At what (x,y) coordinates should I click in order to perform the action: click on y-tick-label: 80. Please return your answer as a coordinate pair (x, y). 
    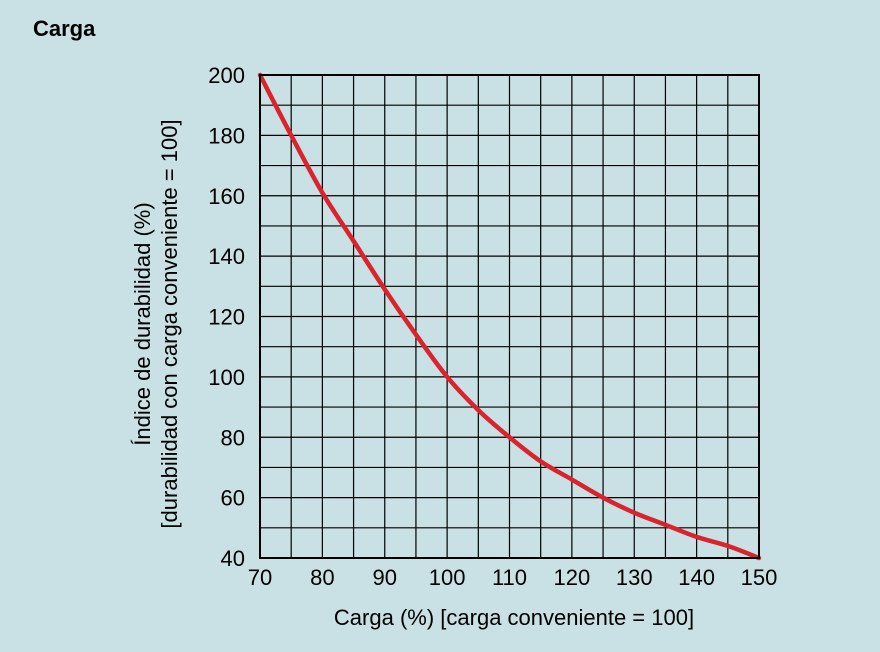
    Looking at the image, I should click on (233, 437).